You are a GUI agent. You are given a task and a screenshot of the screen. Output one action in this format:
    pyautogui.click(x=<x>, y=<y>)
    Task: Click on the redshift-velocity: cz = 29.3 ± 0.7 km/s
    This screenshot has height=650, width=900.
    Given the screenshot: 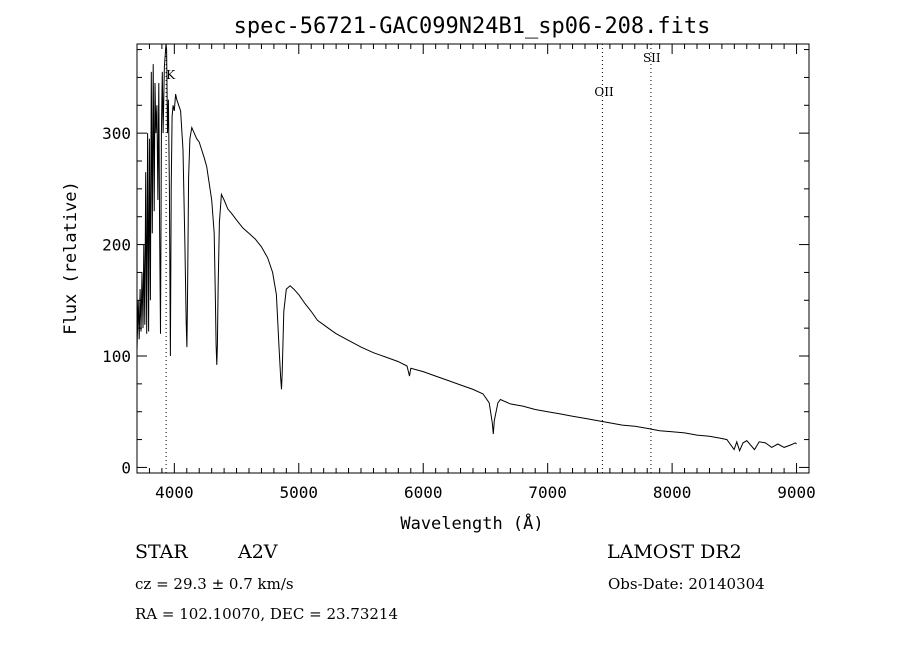 What is the action you would take?
    pyautogui.click(x=214, y=584)
    